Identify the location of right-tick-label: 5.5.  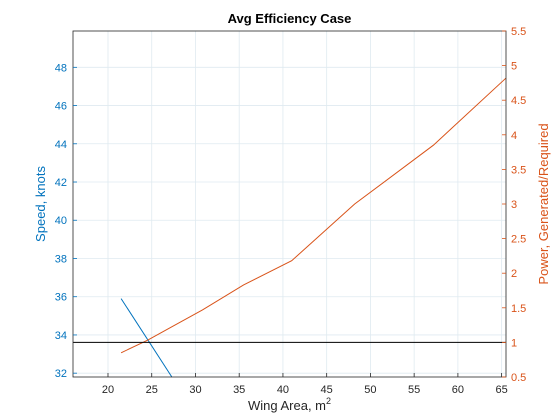
(518, 32).